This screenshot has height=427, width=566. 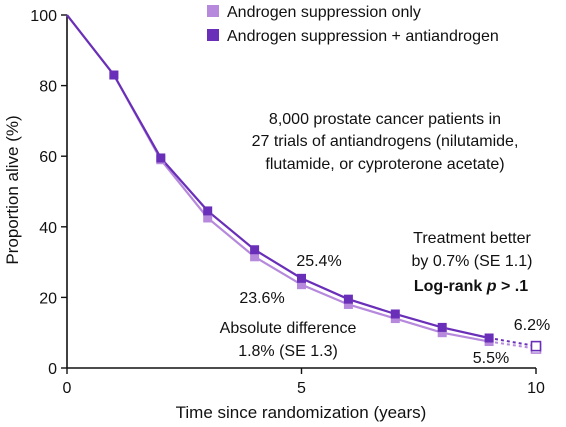 What do you see at coordinates (52, 369) in the screenshot?
I see `y-tick-label: 0` at bounding box center [52, 369].